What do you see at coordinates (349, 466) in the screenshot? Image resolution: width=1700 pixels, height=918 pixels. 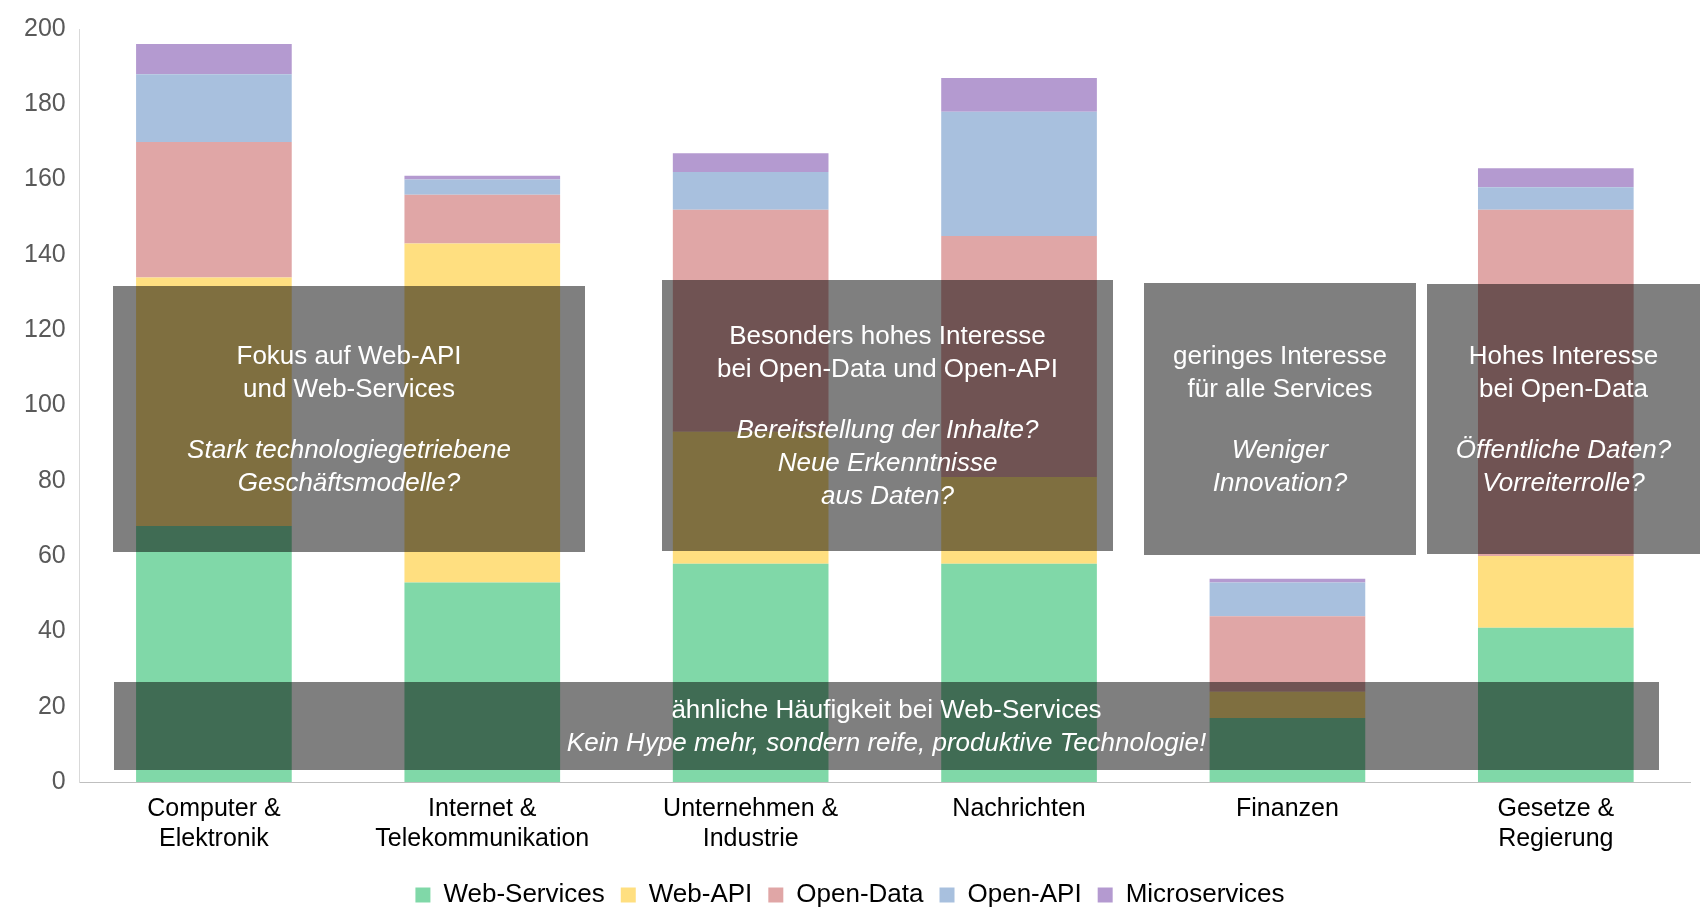 I see `annotation: Stark technologiegetriebene Geschäftsmodelle?` at bounding box center [349, 466].